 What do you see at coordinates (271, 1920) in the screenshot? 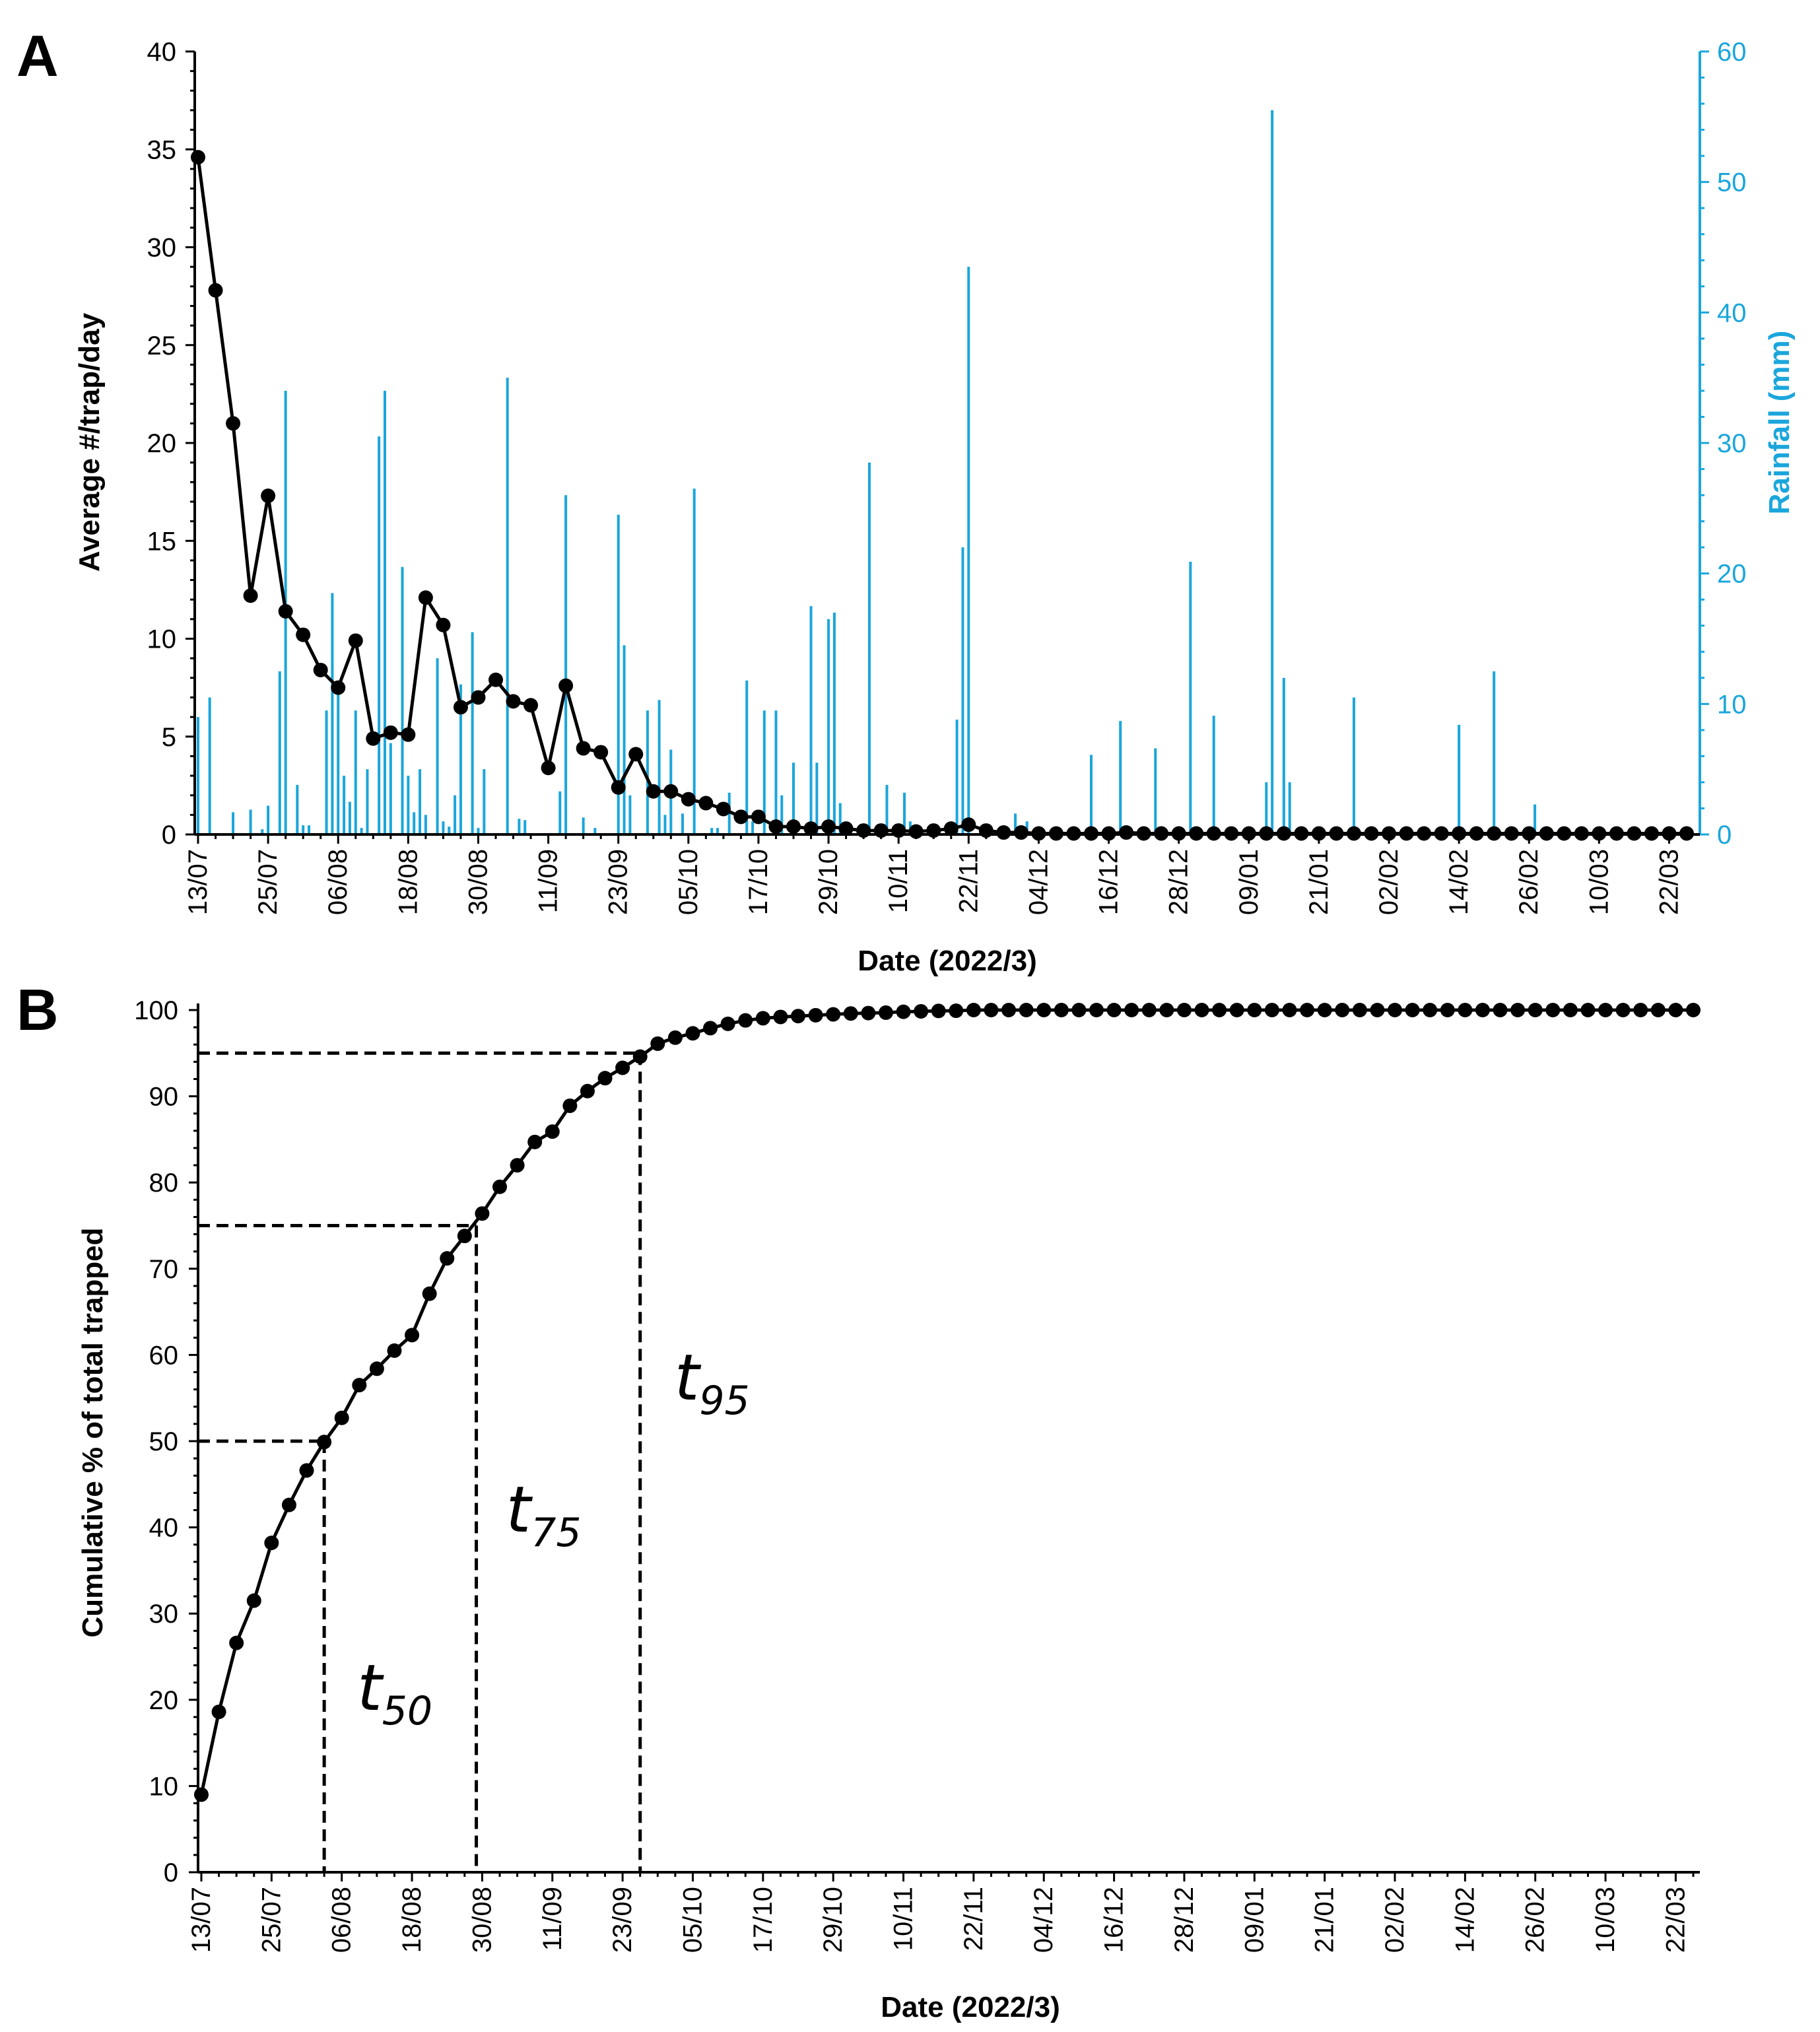
I see `x-tick-label: 25/07` at bounding box center [271, 1920].